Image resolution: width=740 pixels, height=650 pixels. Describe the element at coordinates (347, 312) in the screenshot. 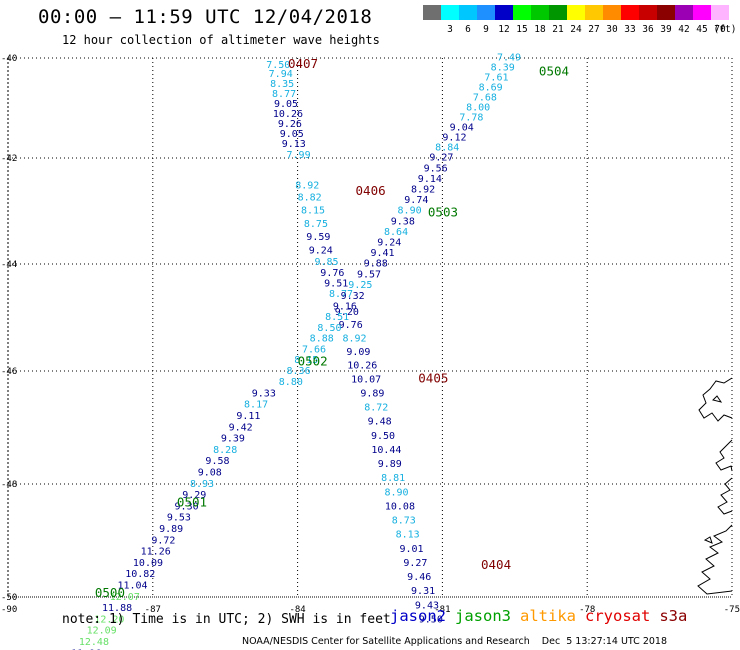

I see `wave-height-value: 9.20` at that location.